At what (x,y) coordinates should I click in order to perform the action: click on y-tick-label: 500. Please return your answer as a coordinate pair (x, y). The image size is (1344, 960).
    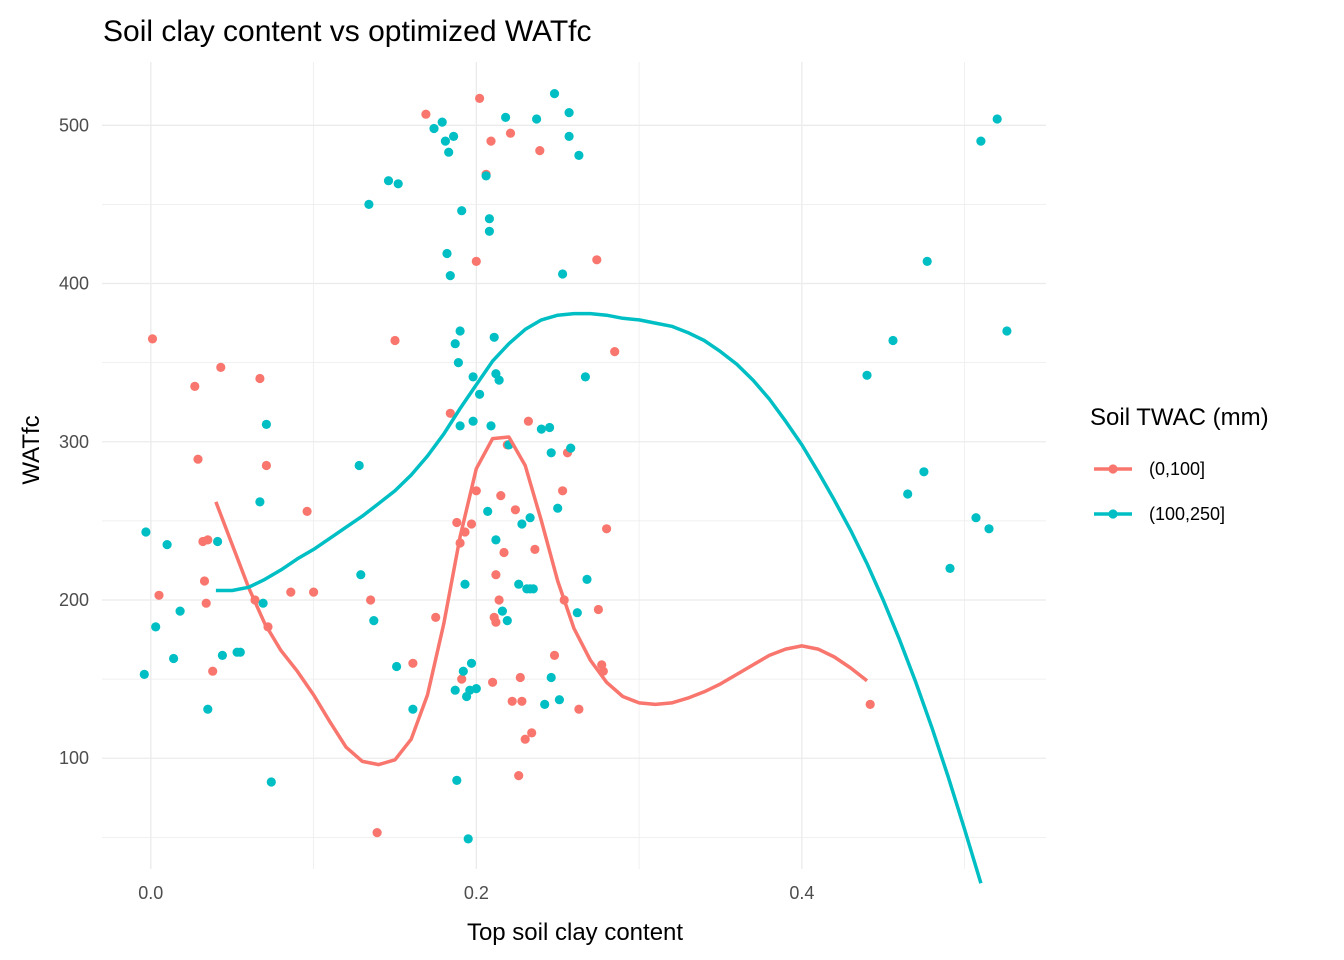
    Looking at the image, I should click on (74, 125).